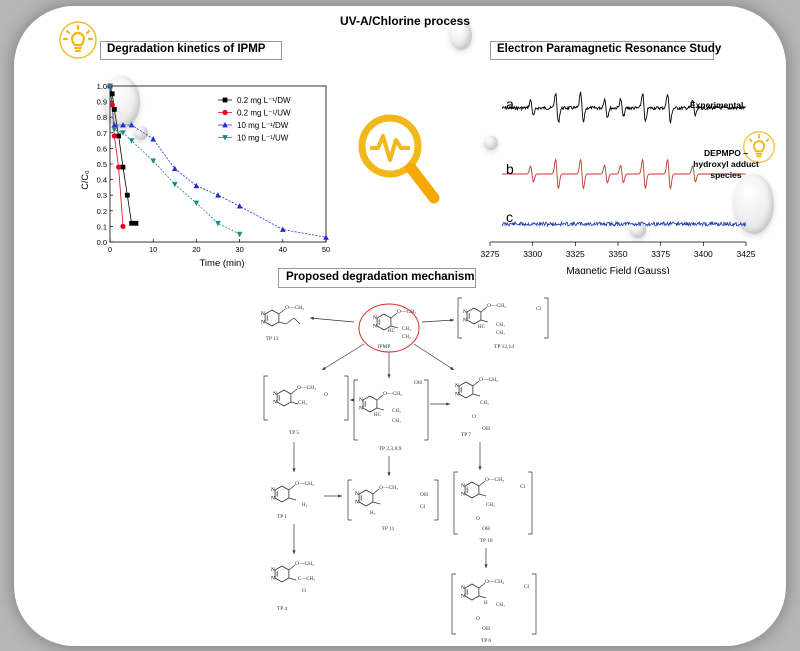 This screenshot has height=651, width=800. What do you see at coordinates (102, 242) in the screenshot?
I see `y-tick-label: 0.0` at bounding box center [102, 242].